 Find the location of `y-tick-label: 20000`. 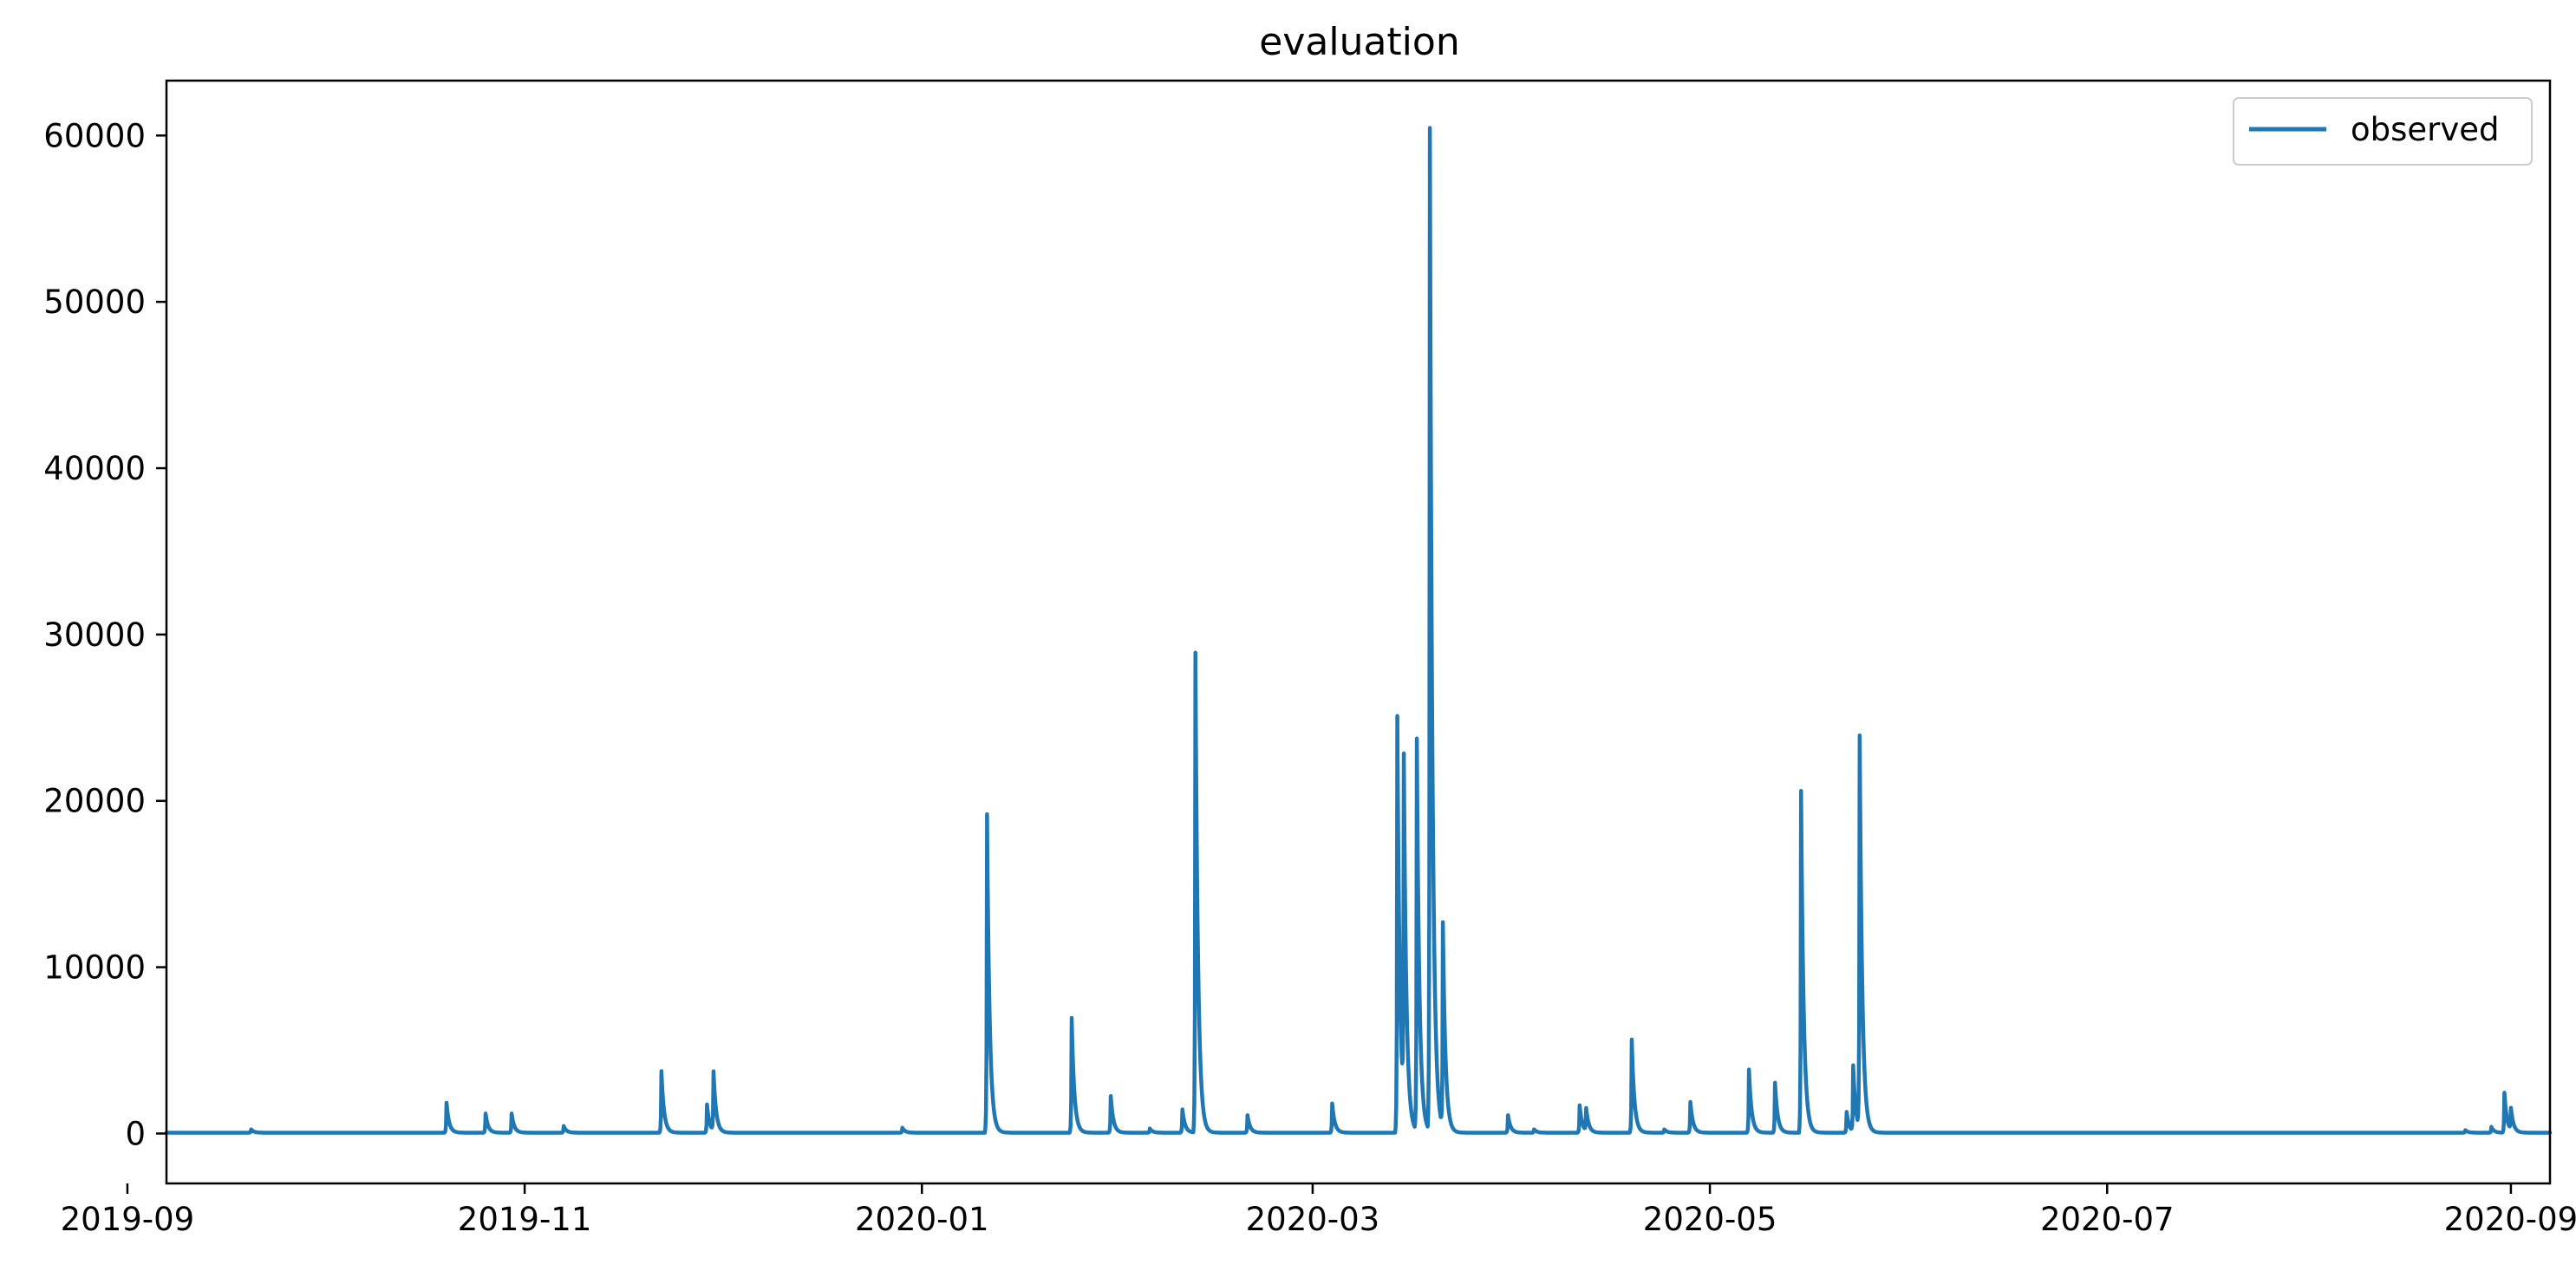

y-tick-label: 20000 is located at coordinates (95, 801).